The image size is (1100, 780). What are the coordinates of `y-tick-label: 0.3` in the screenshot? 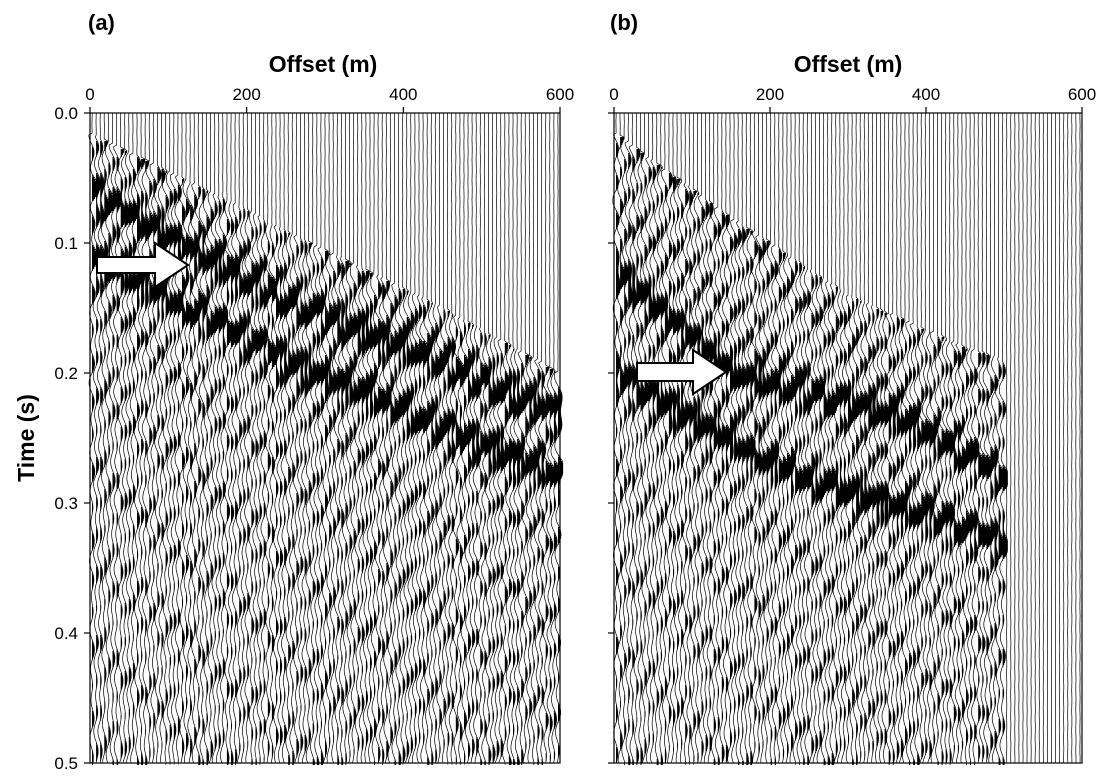 It's located at (66, 503).